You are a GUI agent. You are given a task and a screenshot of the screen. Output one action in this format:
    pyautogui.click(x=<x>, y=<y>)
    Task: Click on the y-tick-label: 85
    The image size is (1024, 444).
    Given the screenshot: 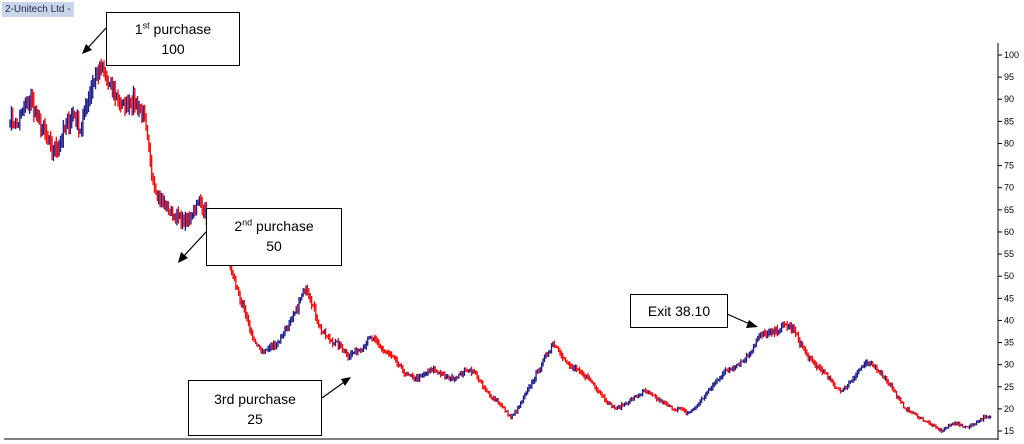 What is the action you would take?
    pyautogui.click(x=1009, y=121)
    